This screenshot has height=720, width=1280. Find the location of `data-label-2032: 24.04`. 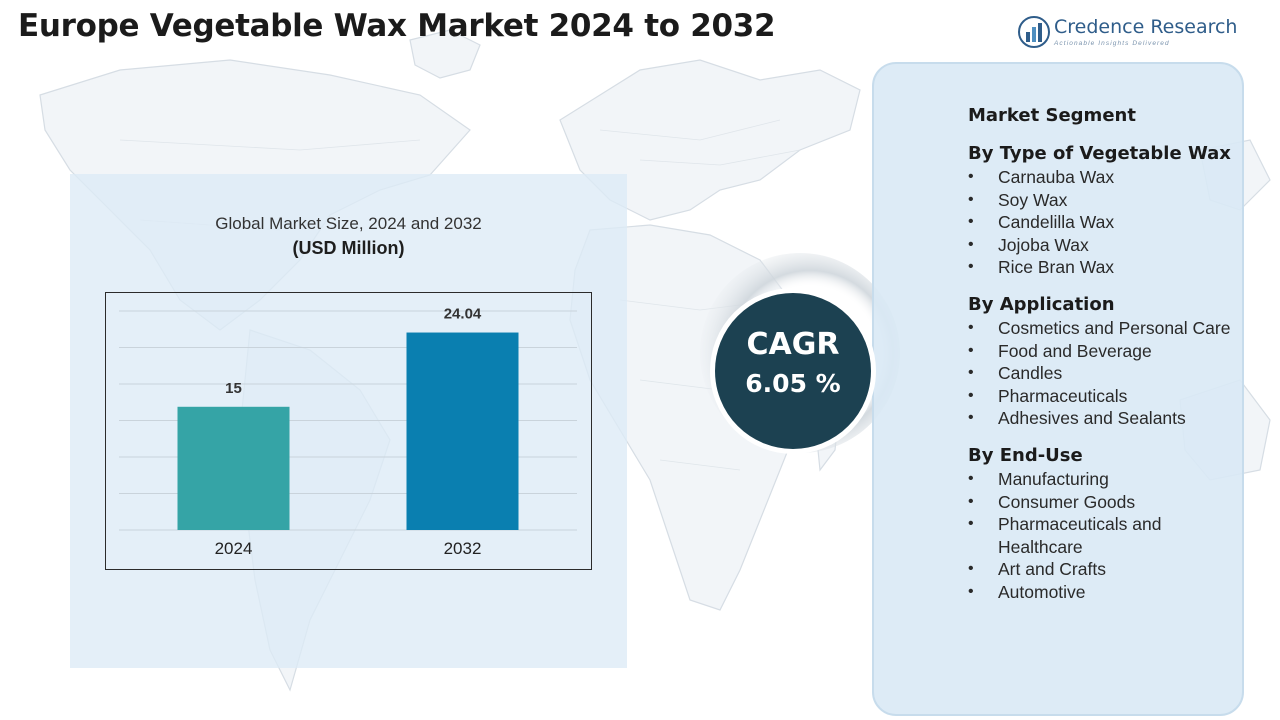

data-label-2032: 24.04 is located at coordinates (463, 314).